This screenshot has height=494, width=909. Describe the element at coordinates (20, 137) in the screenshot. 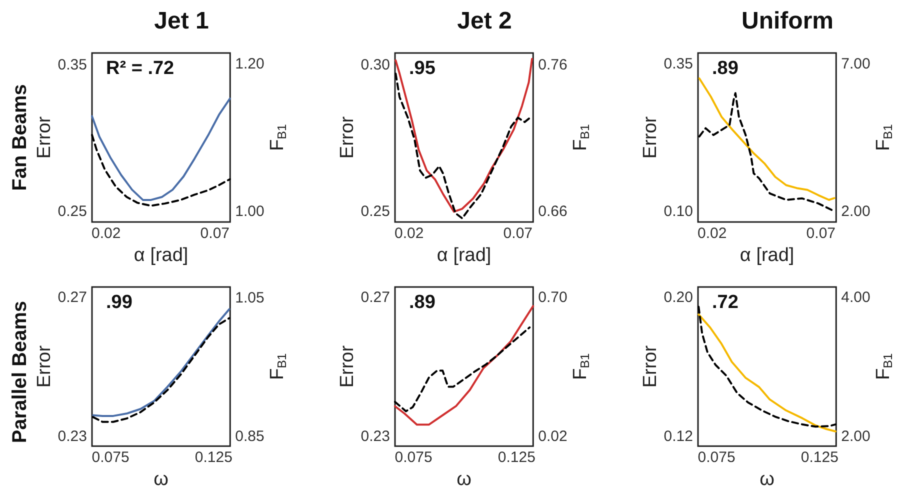

I see `text: Fan Beams` at that location.